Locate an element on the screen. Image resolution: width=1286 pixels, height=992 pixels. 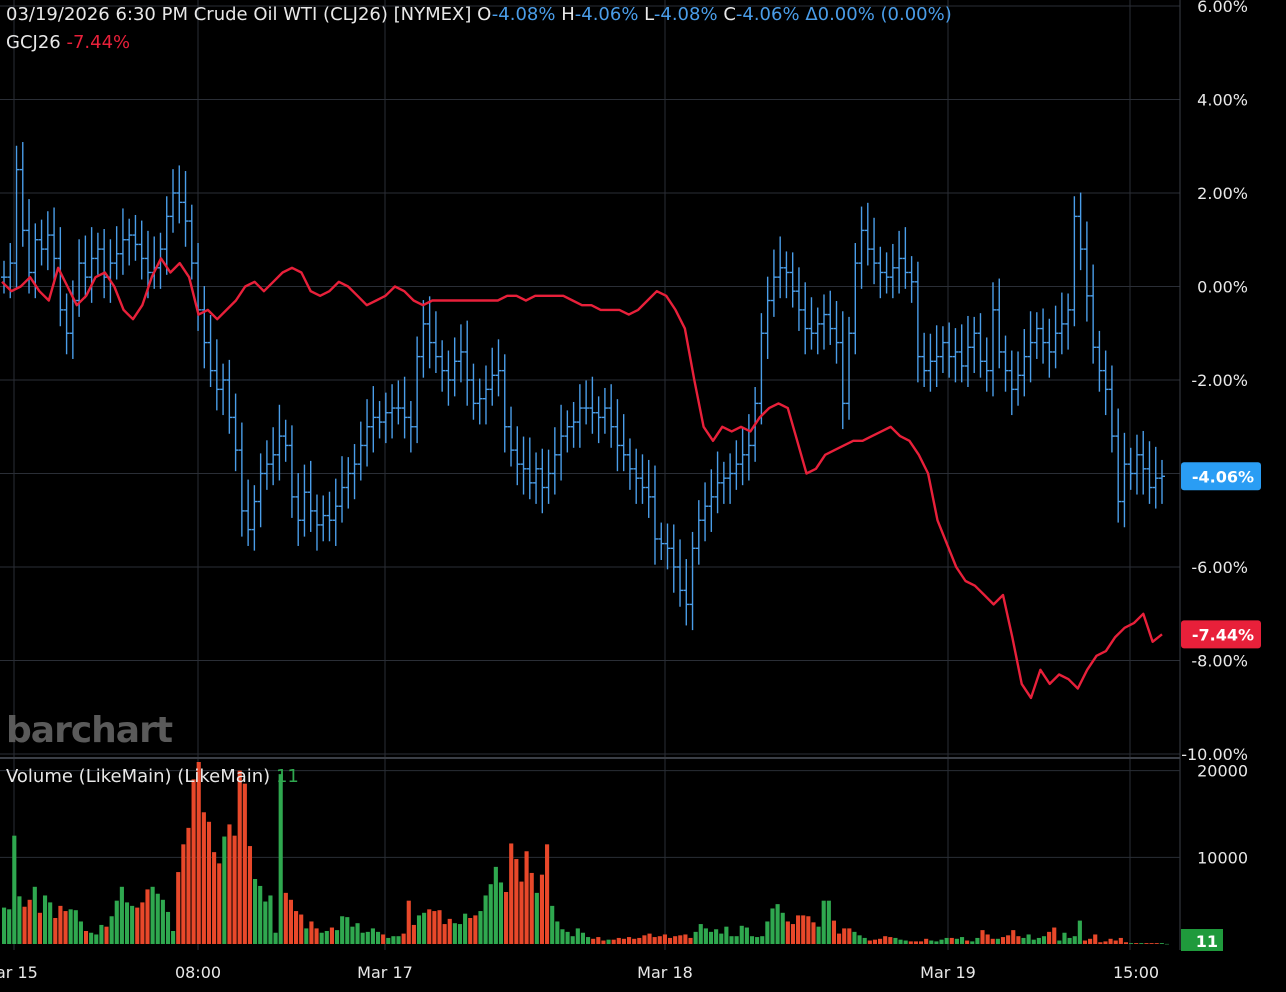
compare-value: -7.44% is located at coordinates (98, 42).